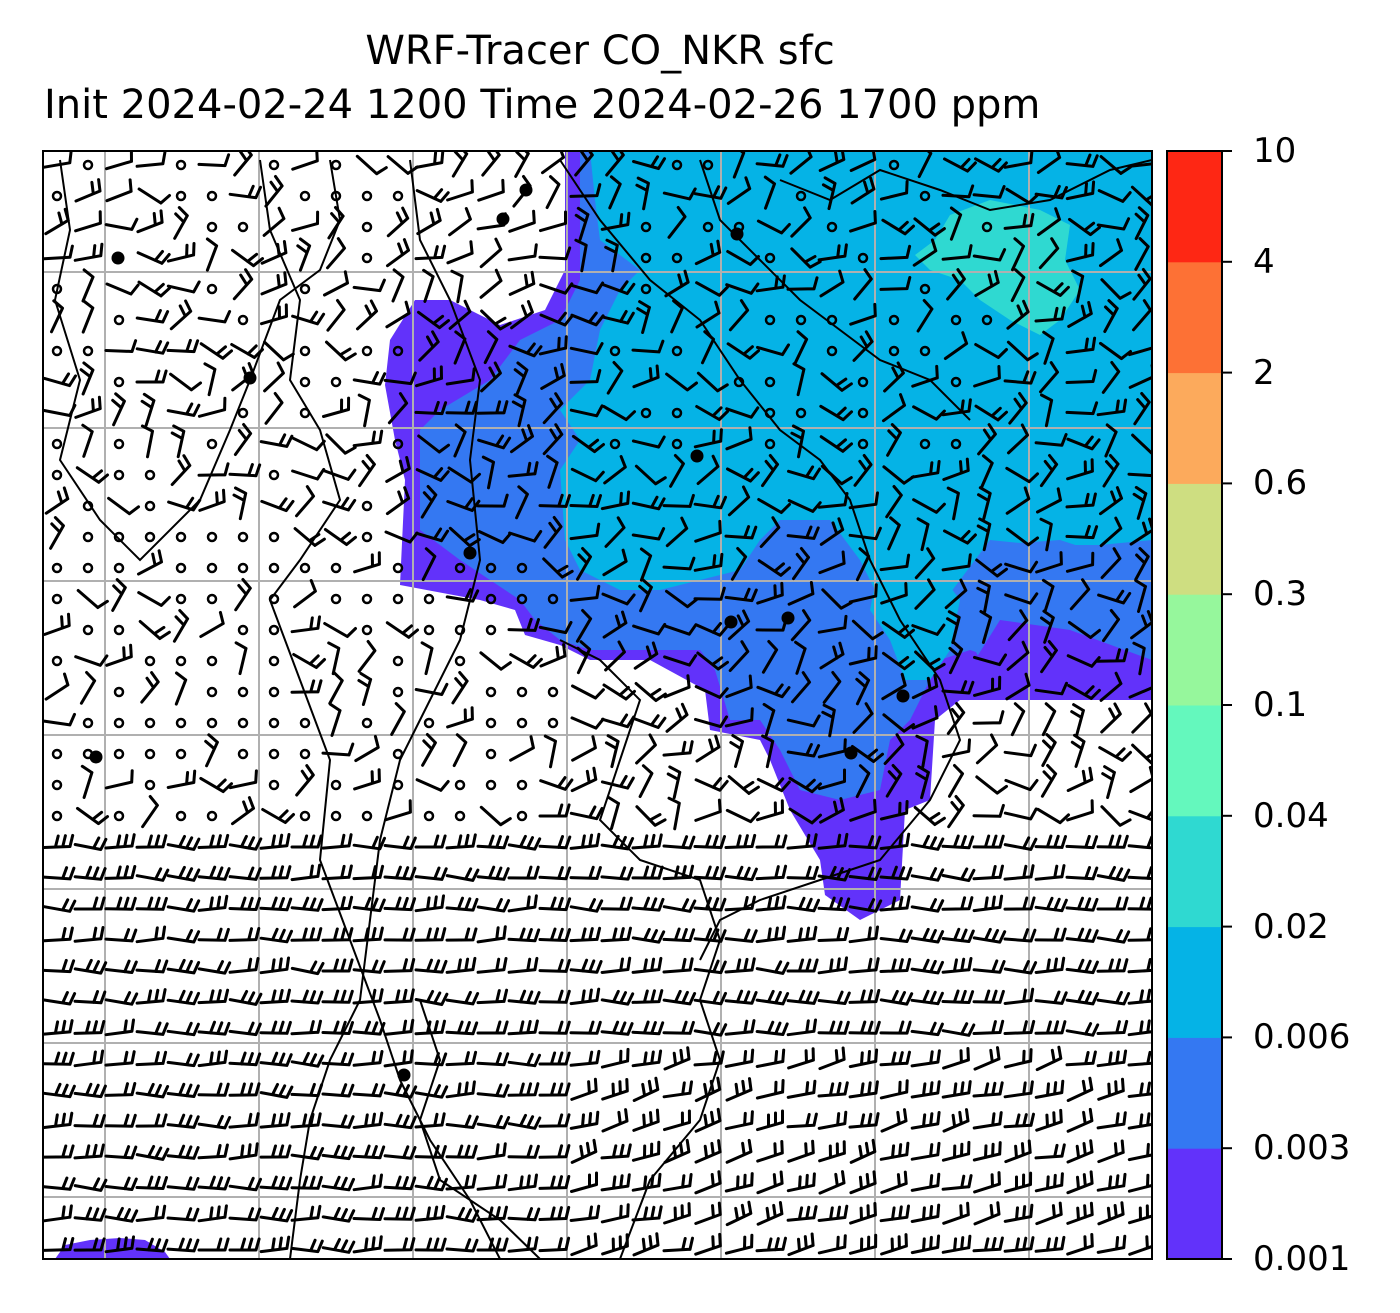  What do you see at coordinates (526, 190) in the screenshot?
I see `city-marker` at bounding box center [526, 190].